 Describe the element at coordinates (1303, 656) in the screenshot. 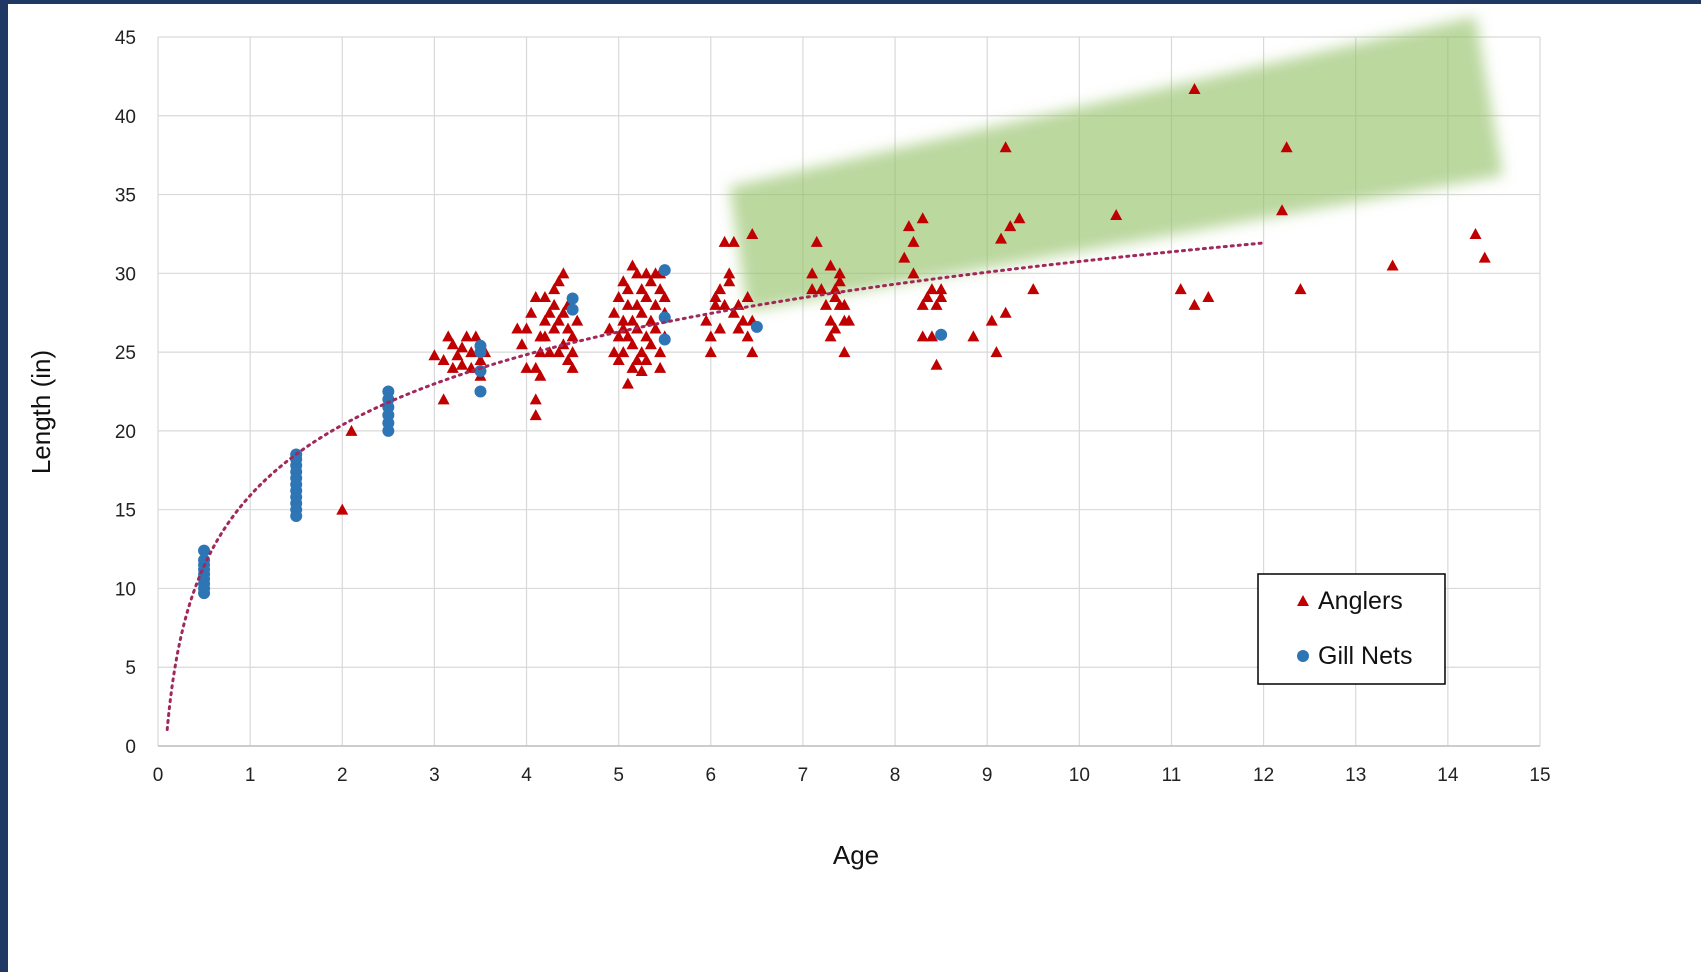

I see `legend-gill-nets-marker` at that location.